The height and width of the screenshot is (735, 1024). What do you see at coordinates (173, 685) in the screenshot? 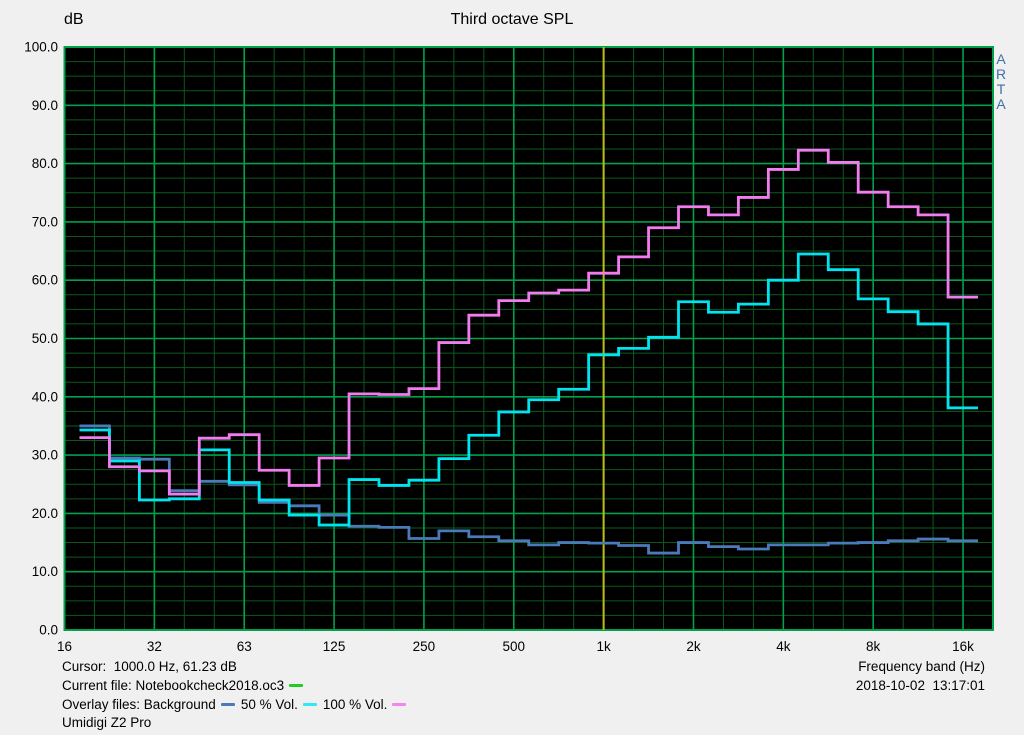
I see `current-file-label: Current file: Notebookcheck2018.oc3` at bounding box center [173, 685].